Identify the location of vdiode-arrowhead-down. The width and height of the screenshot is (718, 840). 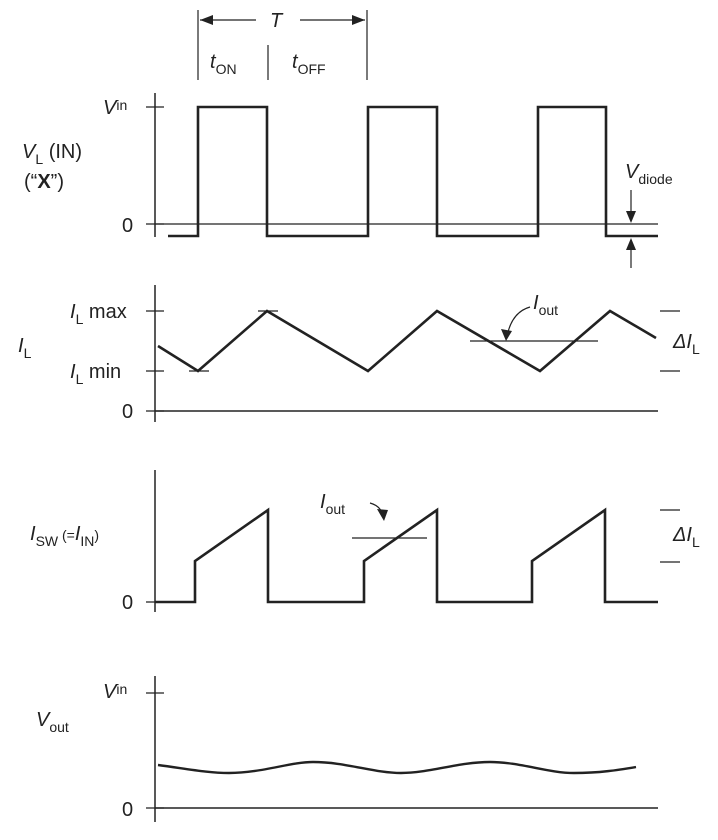
(631, 217).